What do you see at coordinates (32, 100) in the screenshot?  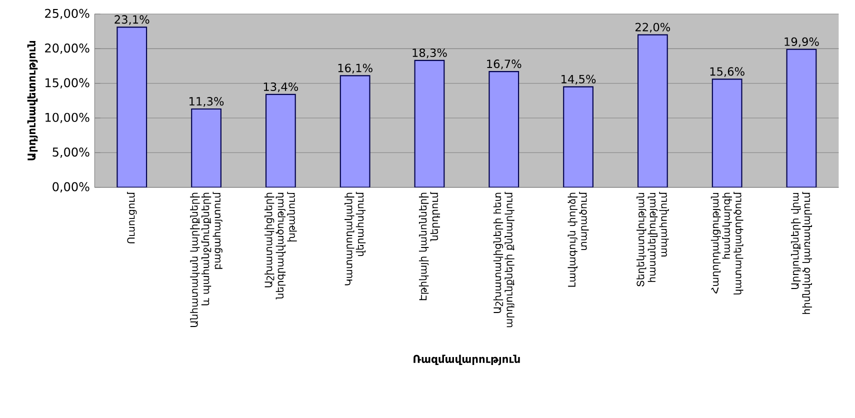 I see `y-axis-title: Արդյունավետություն` at bounding box center [32, 100].